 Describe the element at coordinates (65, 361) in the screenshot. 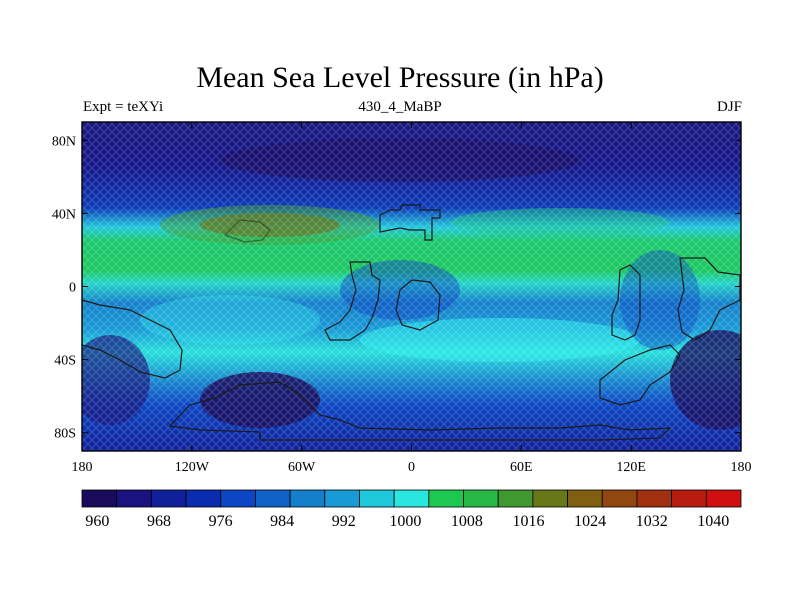

I see `y-tick-label: 40S` at that location.